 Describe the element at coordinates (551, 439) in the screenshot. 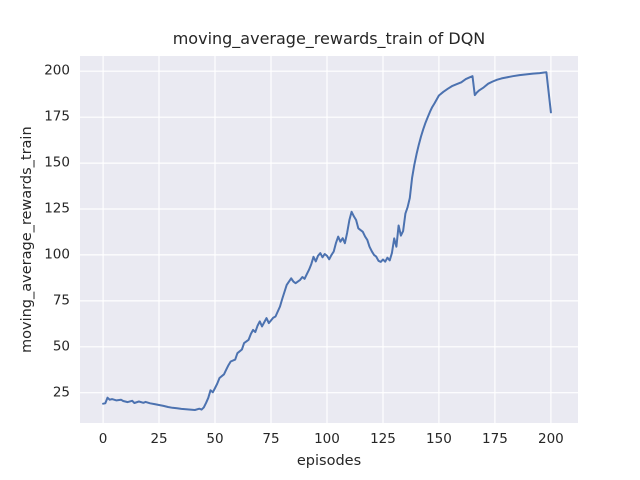

I see `x-tick-label: 200` at that location.